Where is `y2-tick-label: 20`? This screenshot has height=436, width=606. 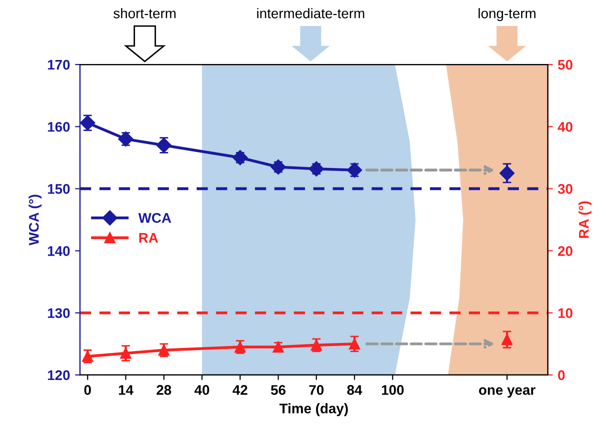
y2-tick-label: 20 is located at coordinates (565, 251).